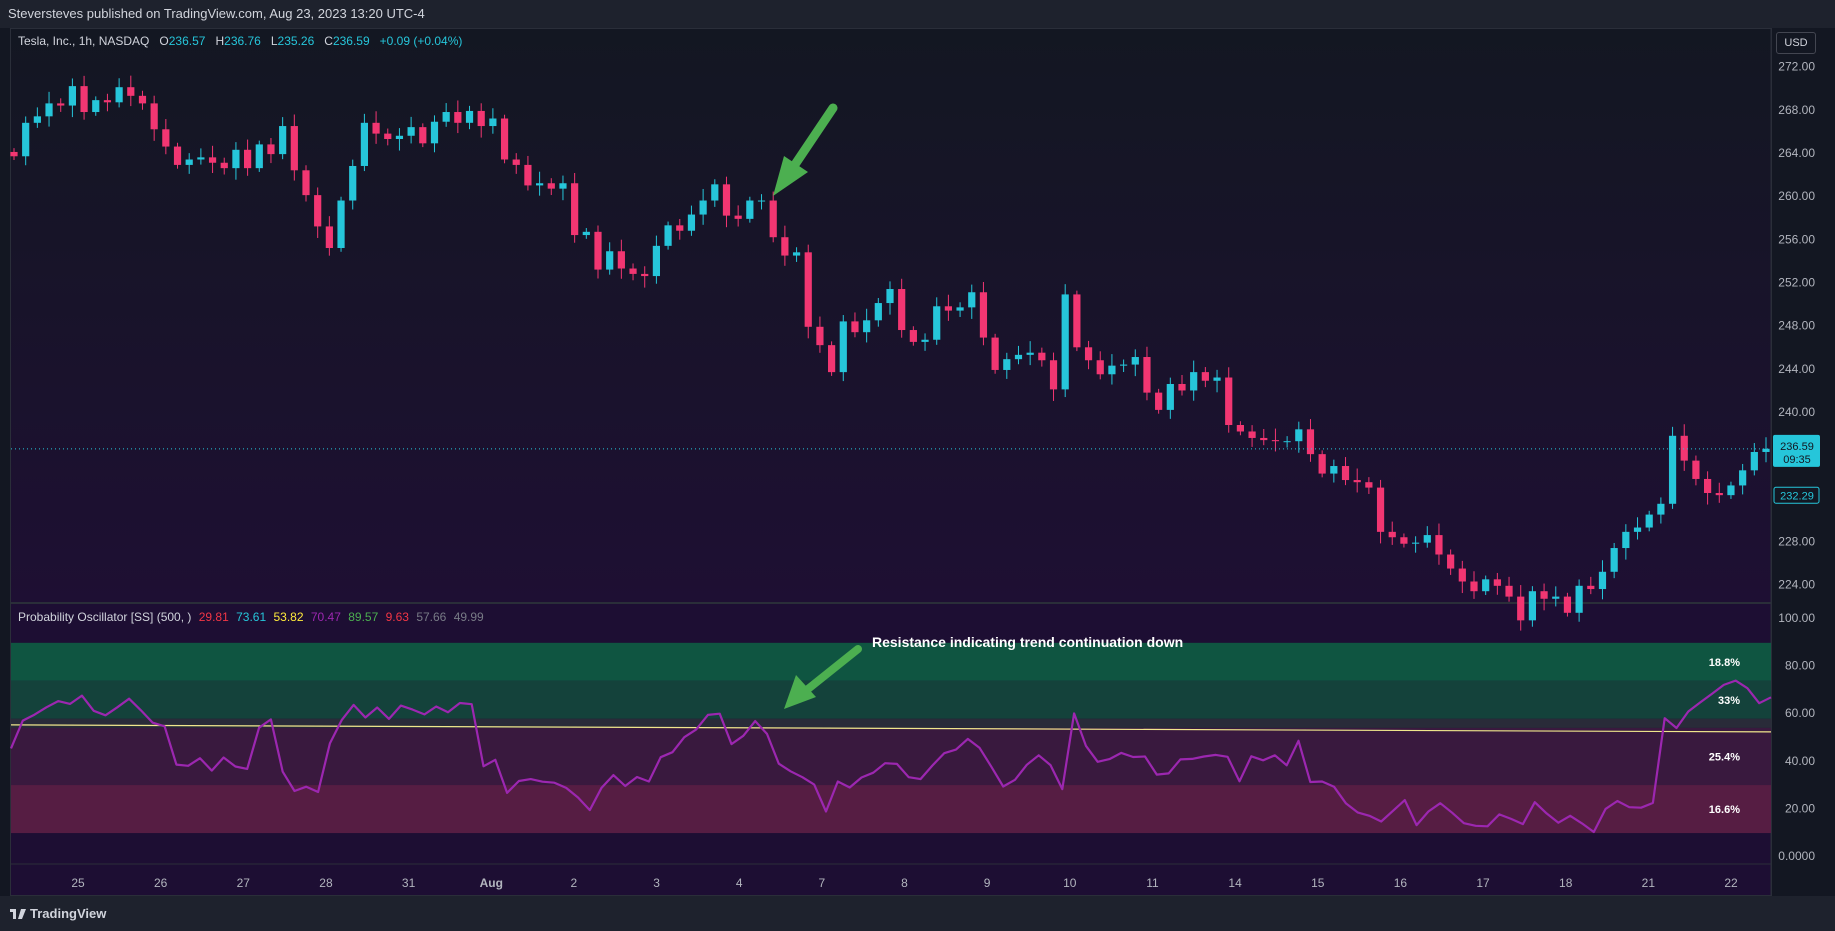  Describe the element at coordinates (1566, 883) in the screenshot. I see `time-tick-label: 18` at that location.